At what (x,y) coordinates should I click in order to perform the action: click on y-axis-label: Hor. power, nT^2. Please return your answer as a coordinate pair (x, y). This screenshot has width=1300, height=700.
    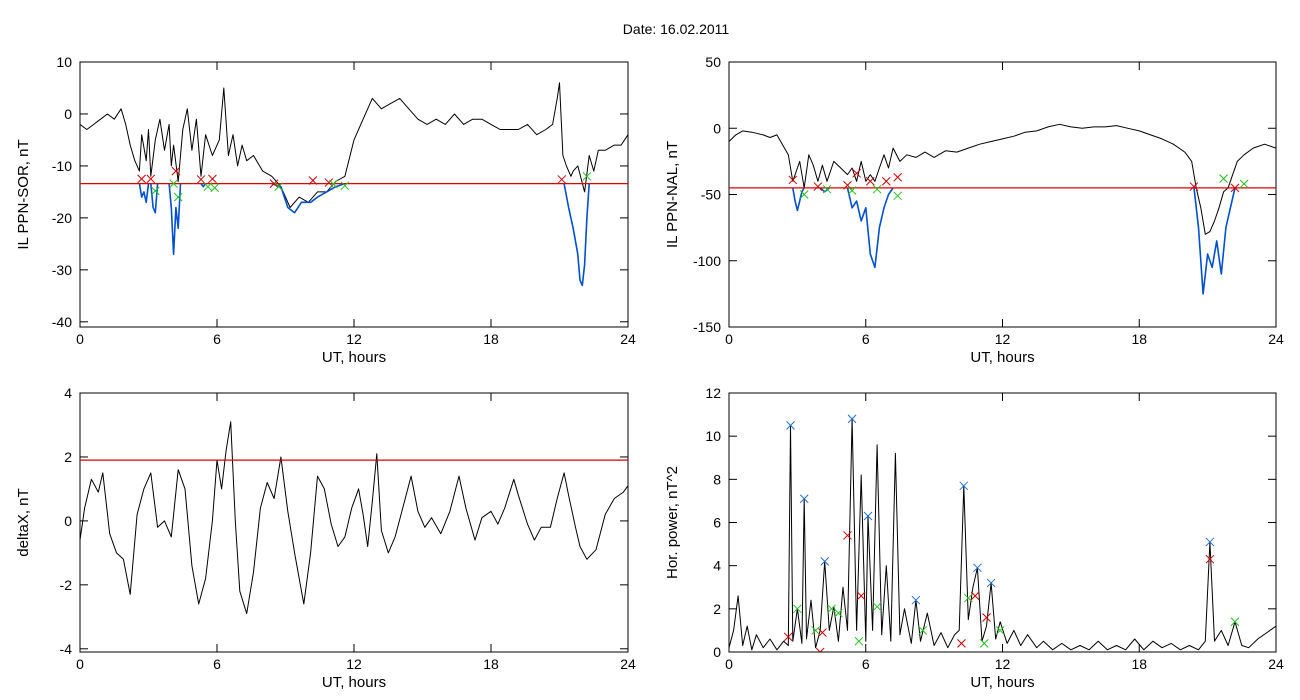
    Looking at the image, I should click on (672, 522).